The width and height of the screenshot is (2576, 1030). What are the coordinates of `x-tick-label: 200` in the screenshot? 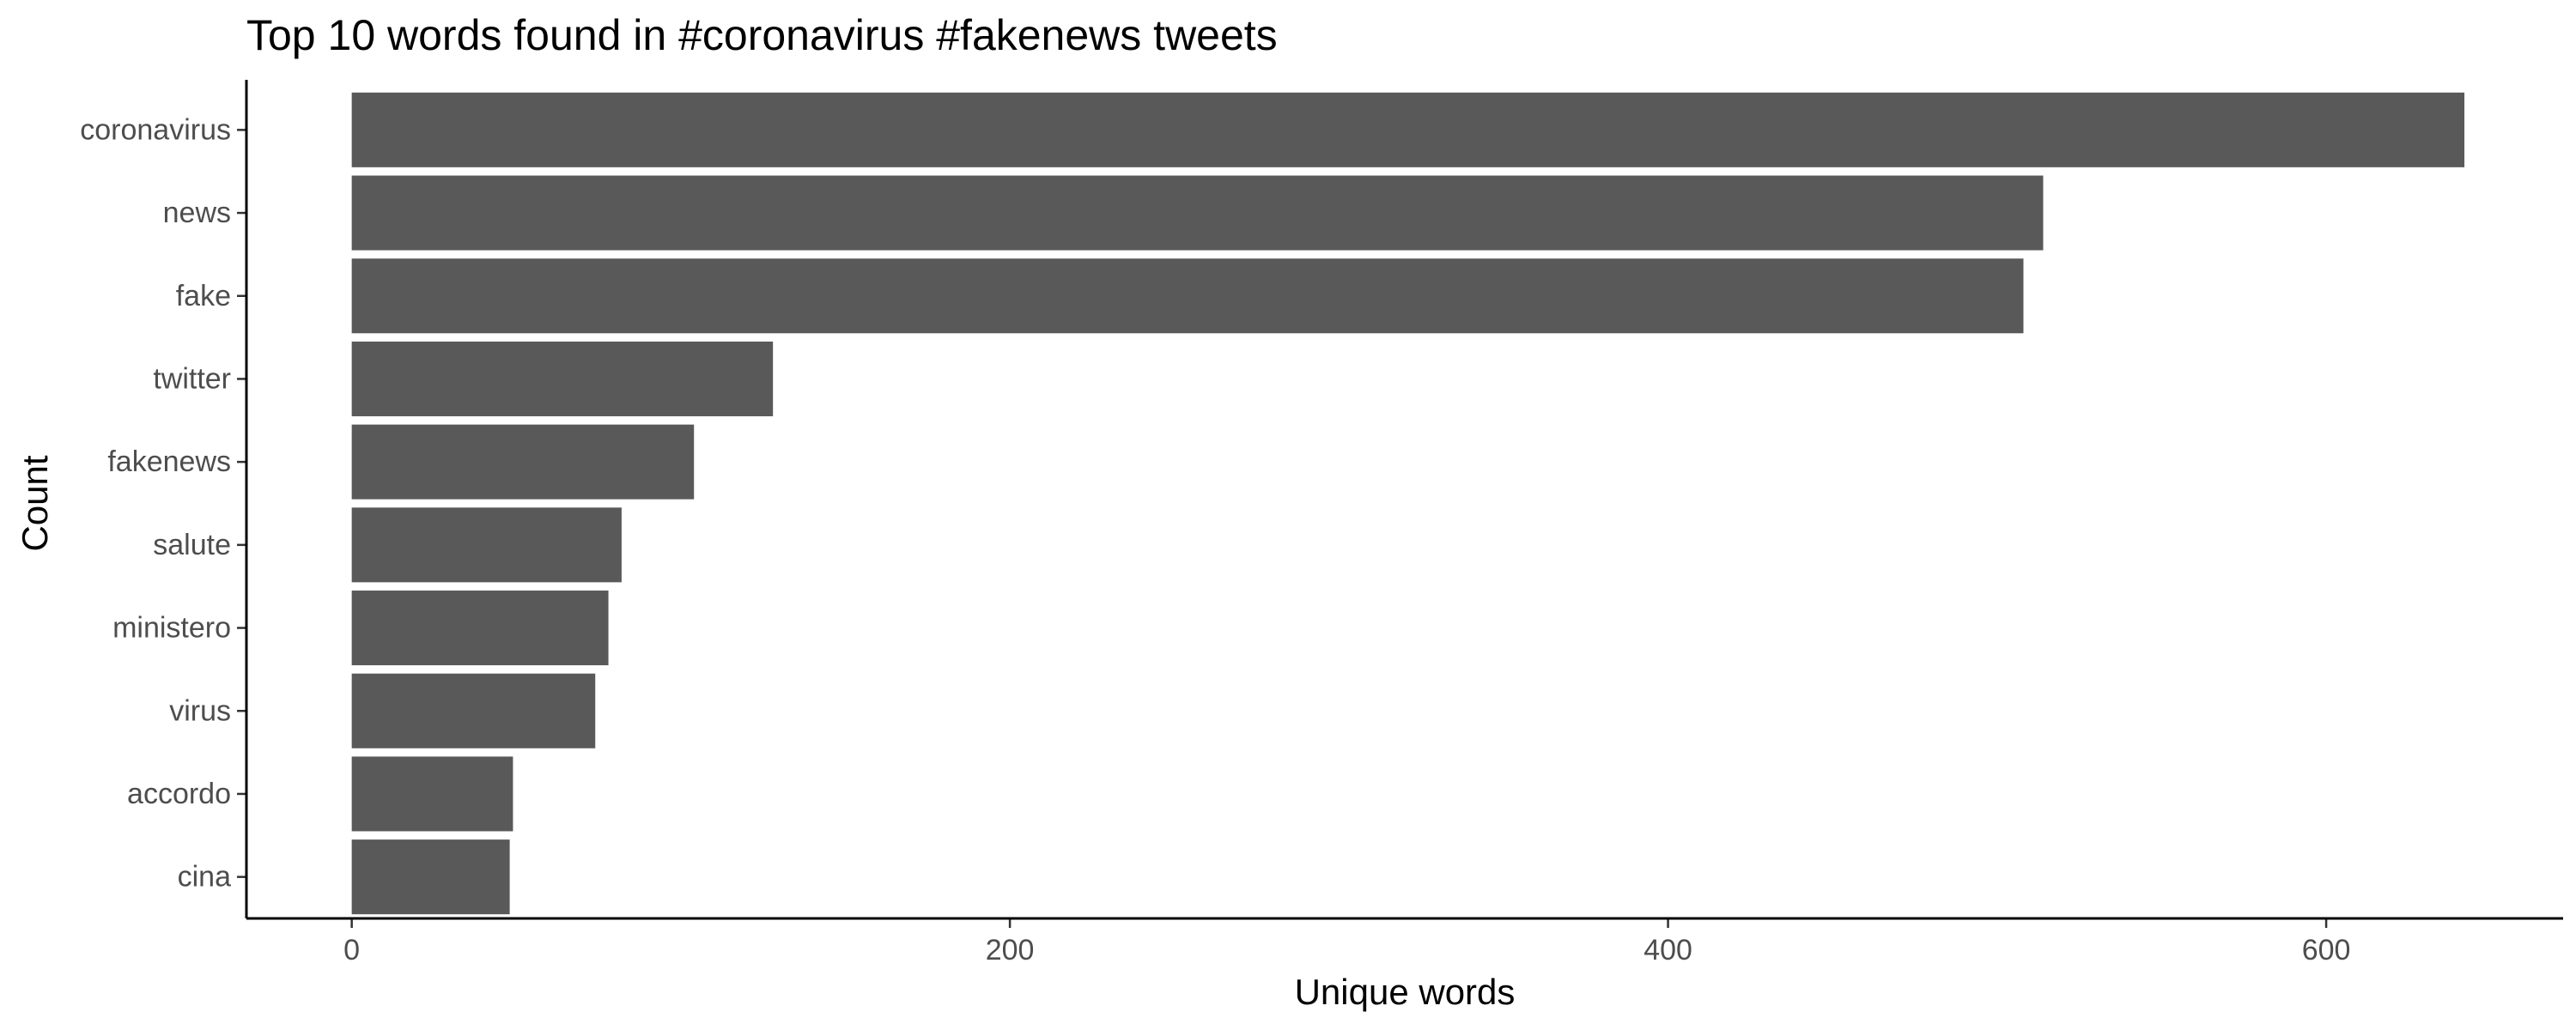 It's located at (1010, 950).